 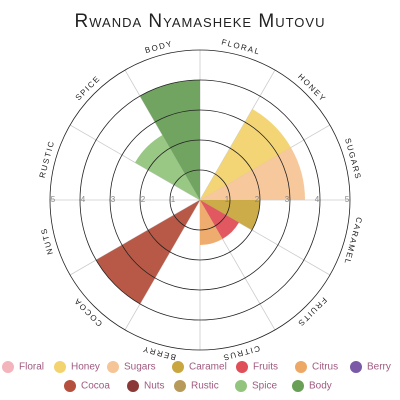 What do you see at coordinates (47, 159) in the screenshot?
I see `category-label: RUSTIC` at bounding box center [47, 159].